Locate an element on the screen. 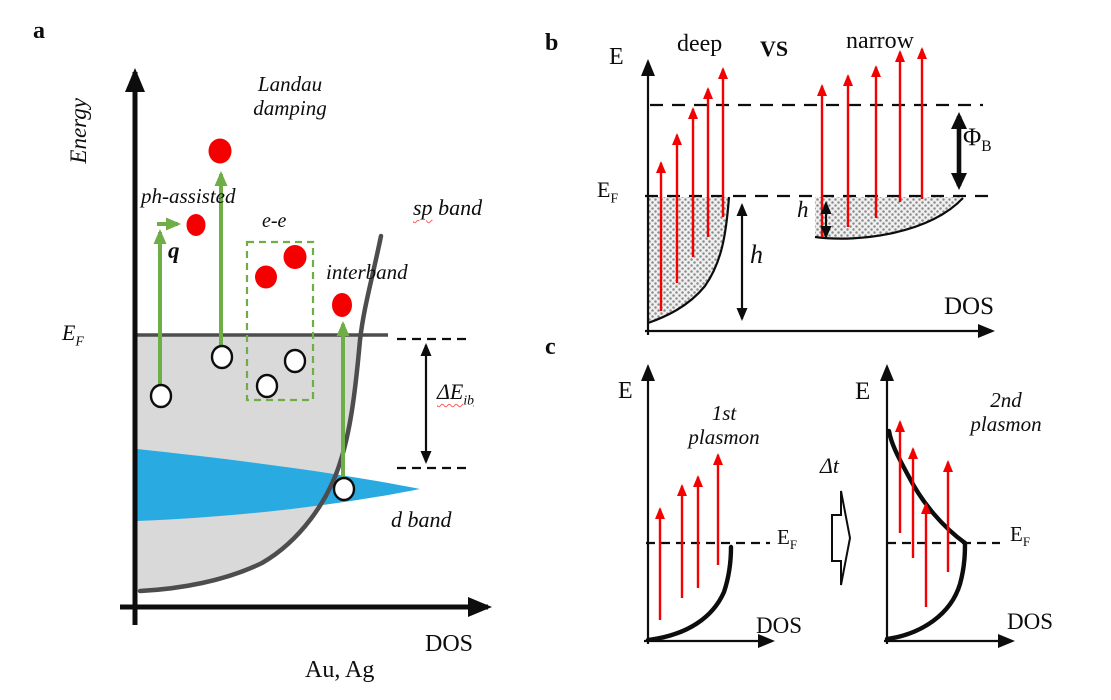 The width and height of the screenshot is (1111, 700). dos-axis-label-a: DOS is located at coordinates (449, 644).